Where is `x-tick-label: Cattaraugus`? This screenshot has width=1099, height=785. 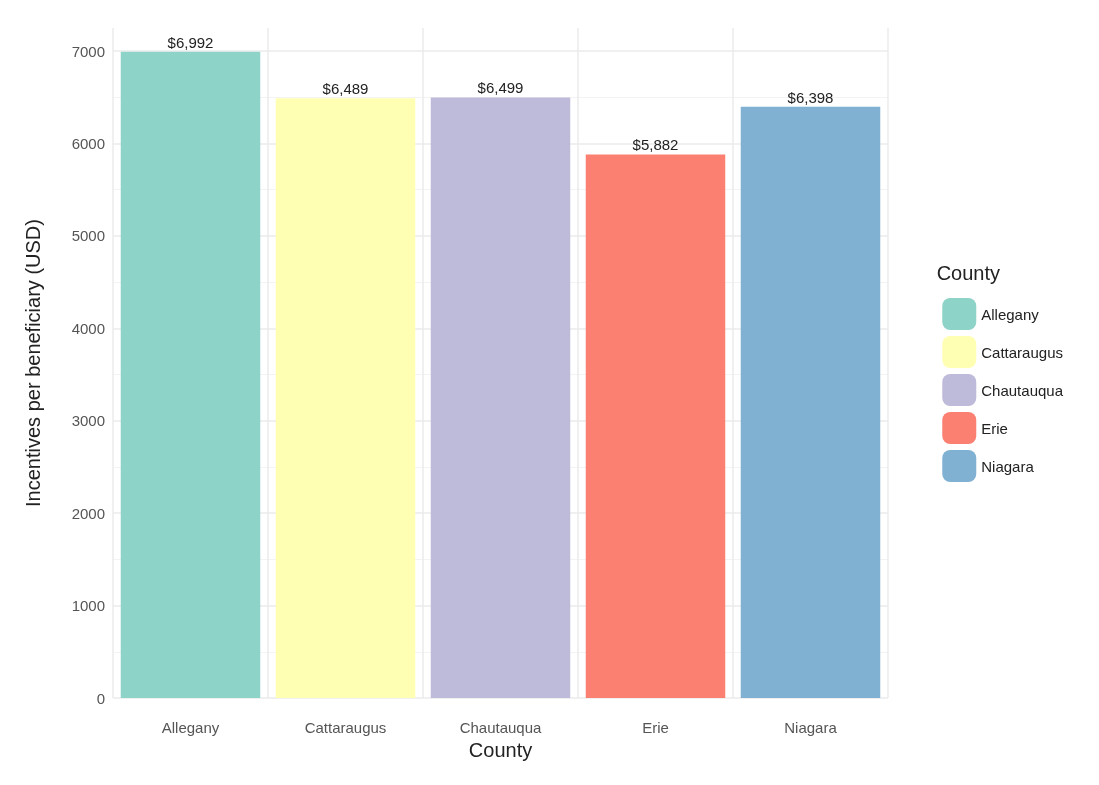 x-tick-label: Cattaraugus is located at coordinates (345, 727).